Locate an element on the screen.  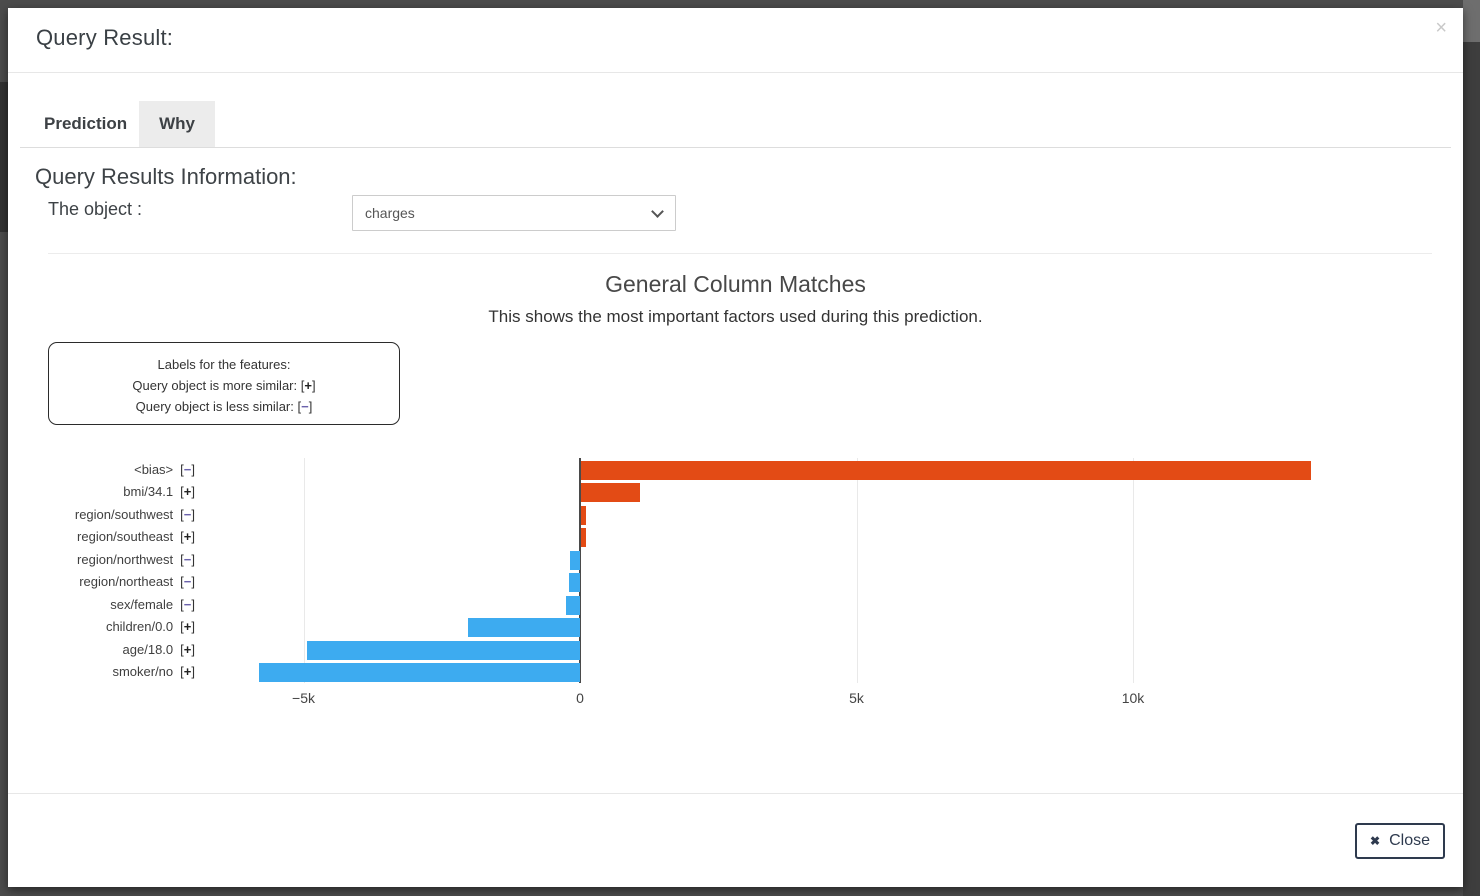
y-axis-label: region/southeast [+] is located at coordinates (136, 537).